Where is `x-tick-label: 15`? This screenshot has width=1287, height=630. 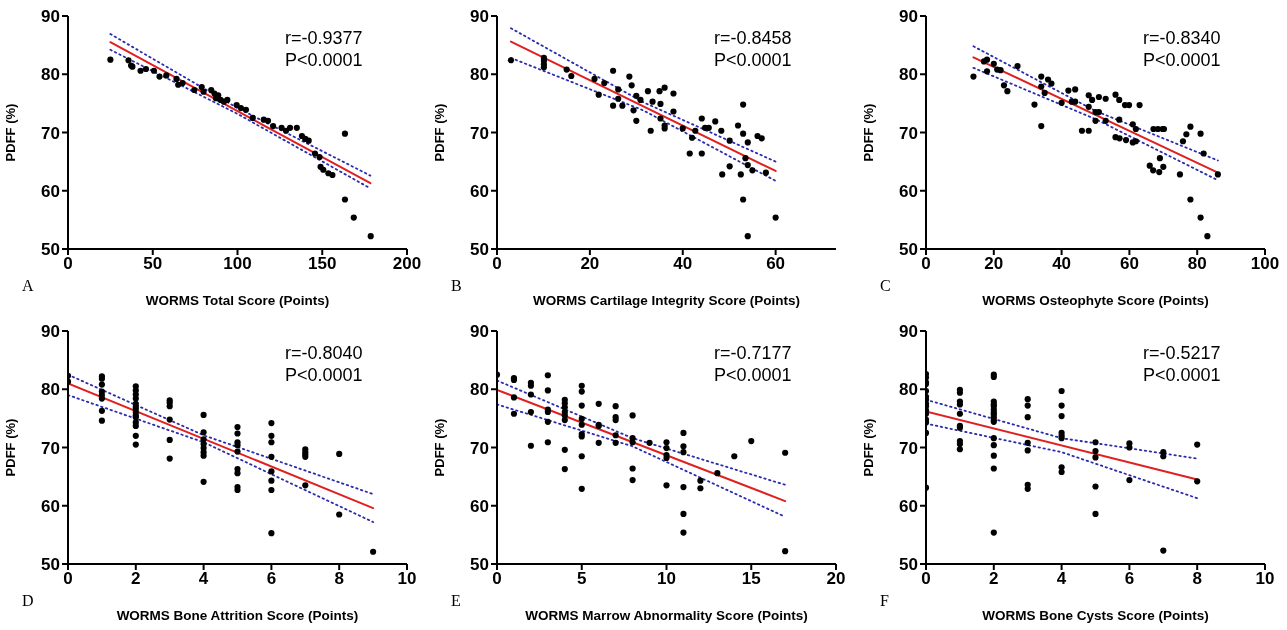
x-tick-label: 15 is located at coordinates (751, 579).